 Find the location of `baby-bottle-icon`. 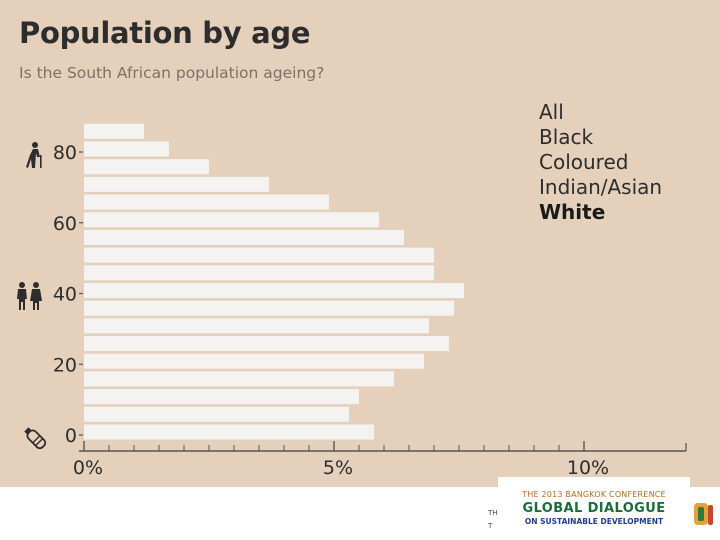

baby-bottle-icon is located at coordinates (35, 438).